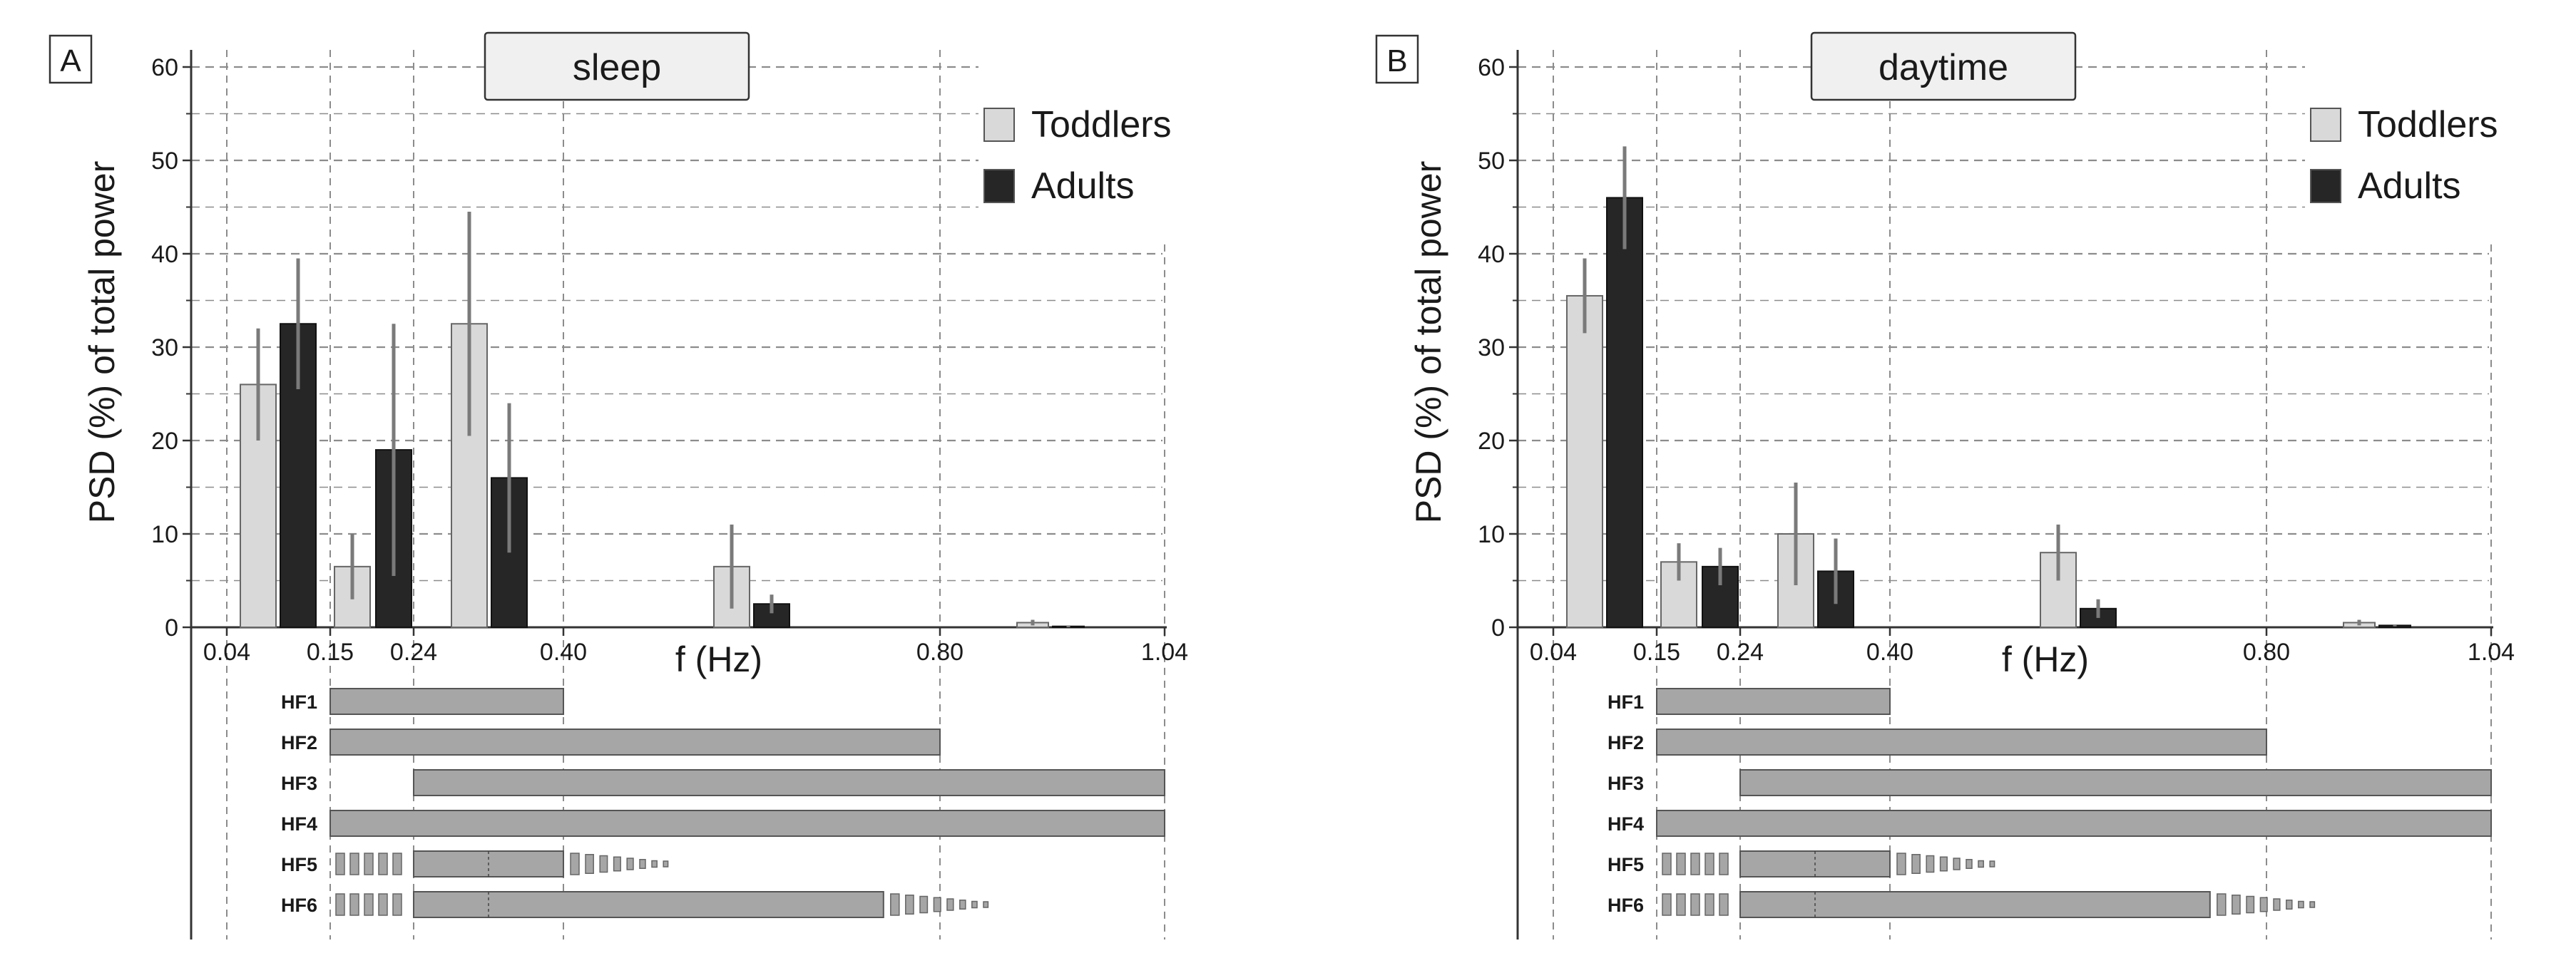  I want to click on legend-swatch-toddlers, so click(2325, 125).